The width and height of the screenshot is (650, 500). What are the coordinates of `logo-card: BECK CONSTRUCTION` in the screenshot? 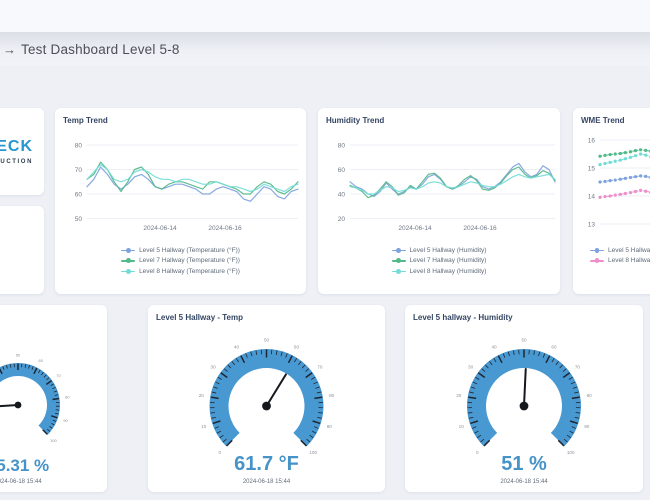 It's located at (22, 151).